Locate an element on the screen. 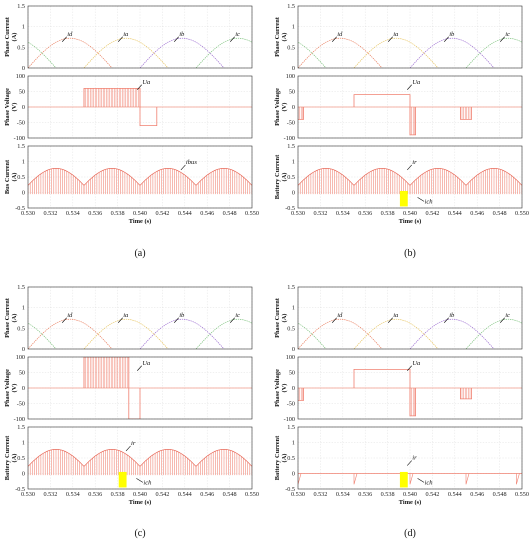 Image resolution: width=530 pixels, height=550 pixels. subfigure-caption: (b) is located at coordinates (410, 253).